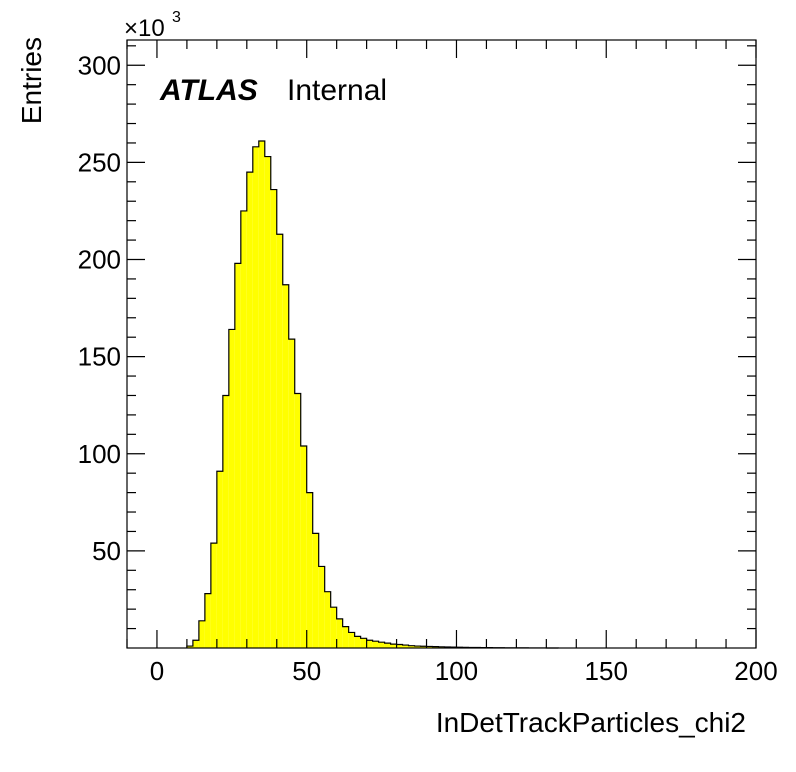  I want to click on x-axis-title: InDetTrackParticles_chi2, so click(591, 722).